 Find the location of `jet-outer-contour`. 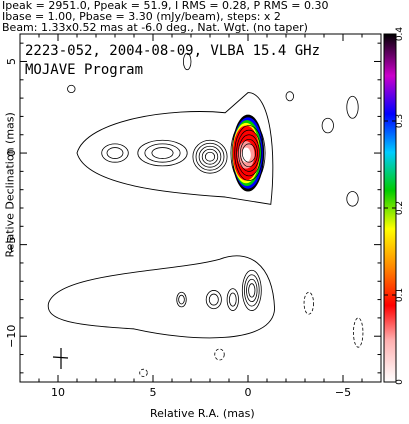

jet-outer-contour is located at coordinates (175, 148).